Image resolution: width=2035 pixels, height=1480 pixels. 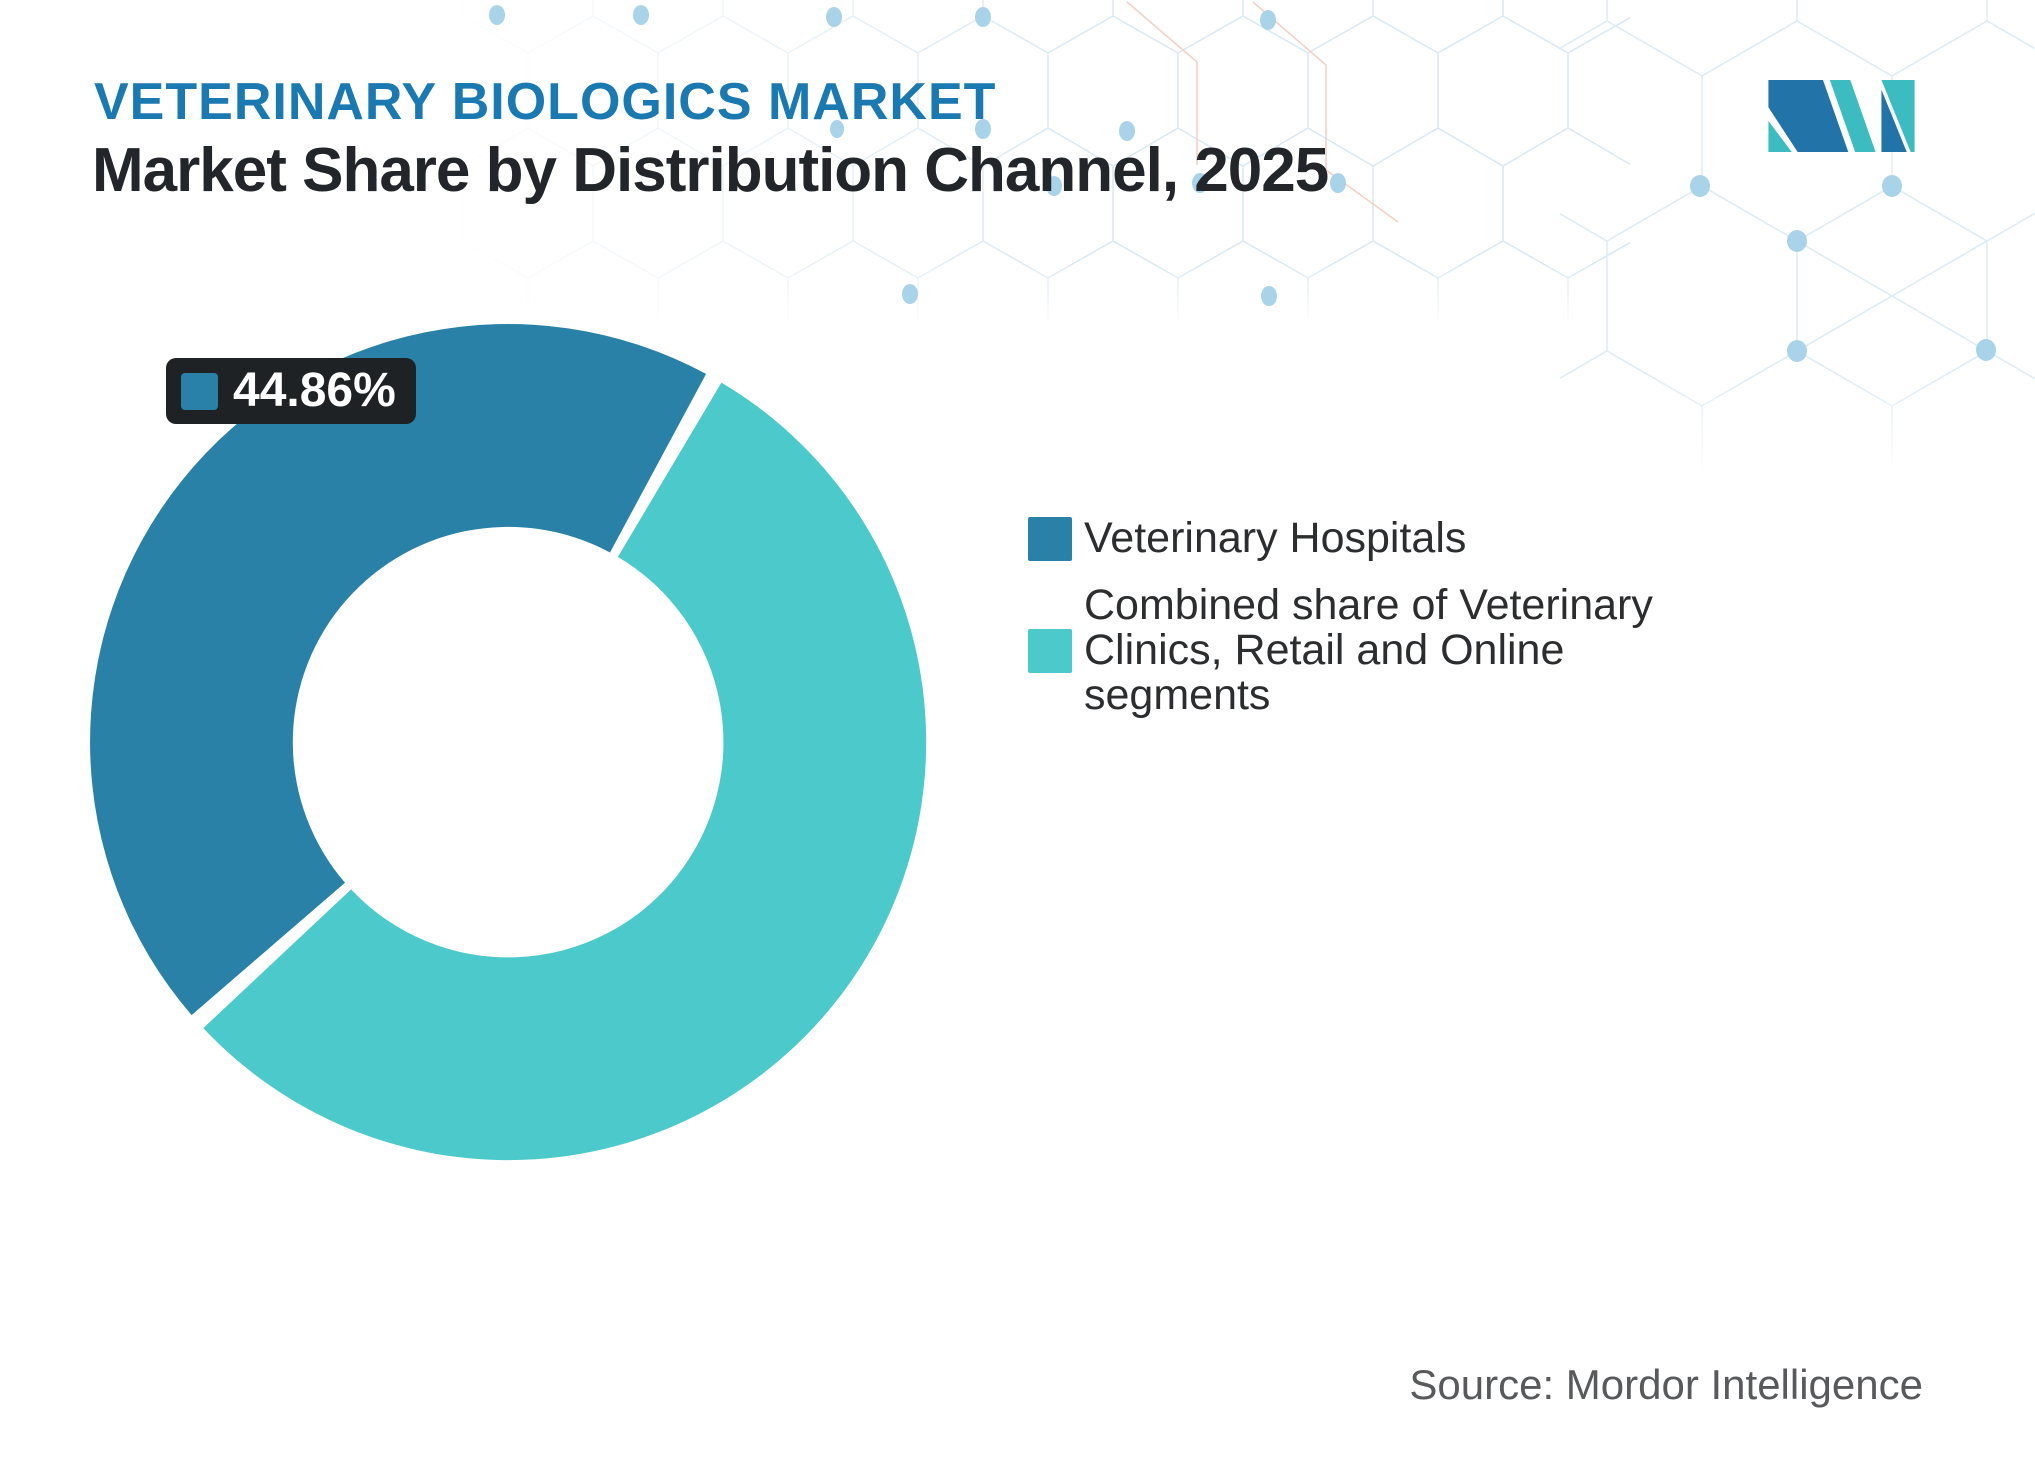 I want to click on legend-swatch-veterinary-hospitals, so click(x=1050, y=538).